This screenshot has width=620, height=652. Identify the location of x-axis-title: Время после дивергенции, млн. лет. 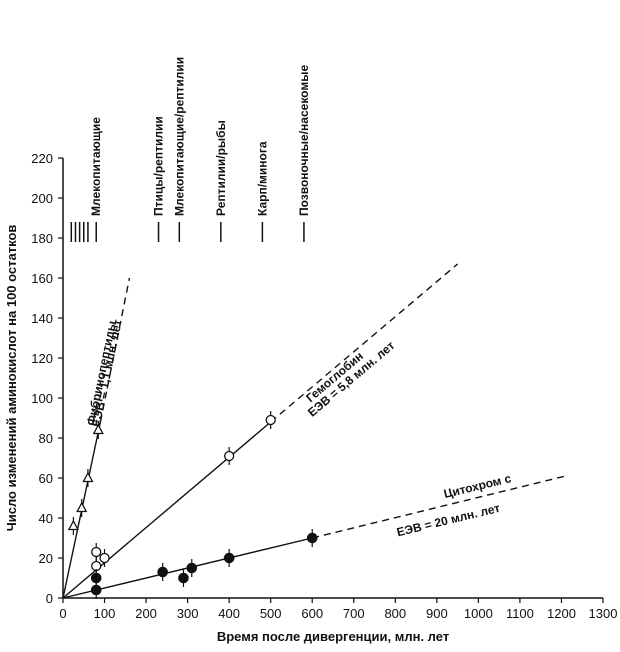
(333, 636).